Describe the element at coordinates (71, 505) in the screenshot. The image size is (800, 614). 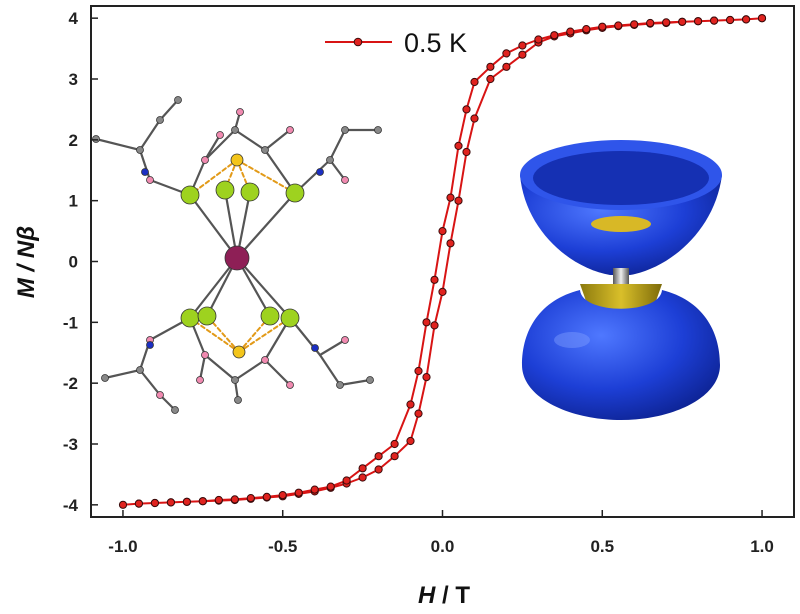
I see `y-tick-label: -4` at that location.